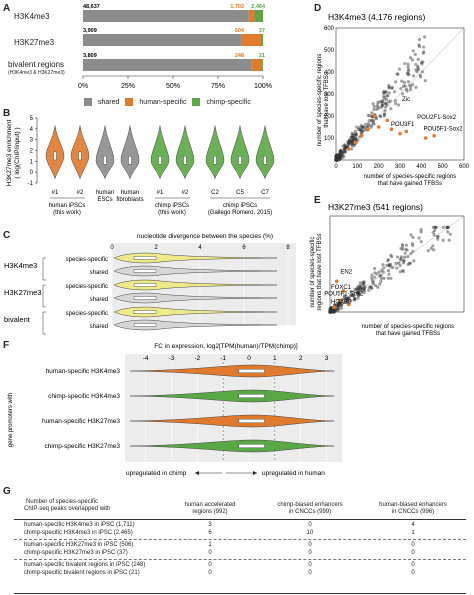 The height and width of the screenshot is (595, 474). Describe the element at coordinates (17, 152) in the screenshot. I see `panel-b-ylabel2: ( log(ChIP/input) )` at that location.